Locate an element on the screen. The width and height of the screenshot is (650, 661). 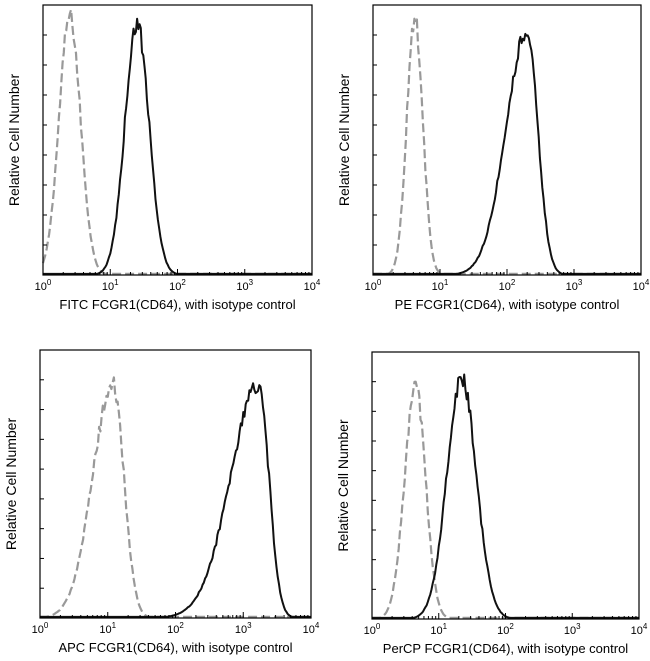
stained-sample-curve is located at coordinates (175, 500).